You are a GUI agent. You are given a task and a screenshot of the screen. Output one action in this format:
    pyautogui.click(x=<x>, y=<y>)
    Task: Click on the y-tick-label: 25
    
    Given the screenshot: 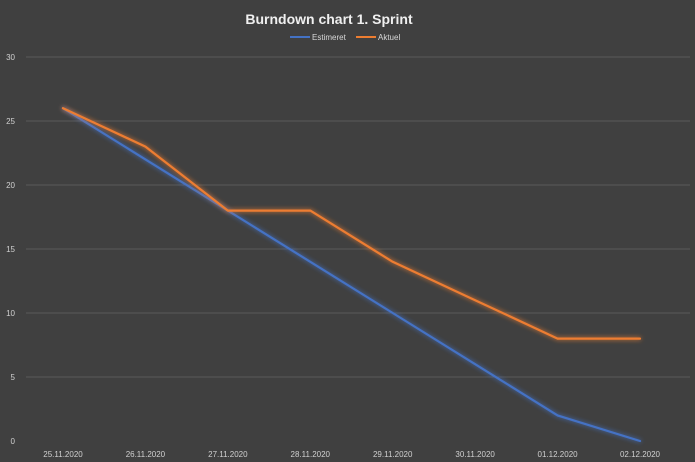 What is the action you would take?
    pyautogui.click(x=10, y=121)
    